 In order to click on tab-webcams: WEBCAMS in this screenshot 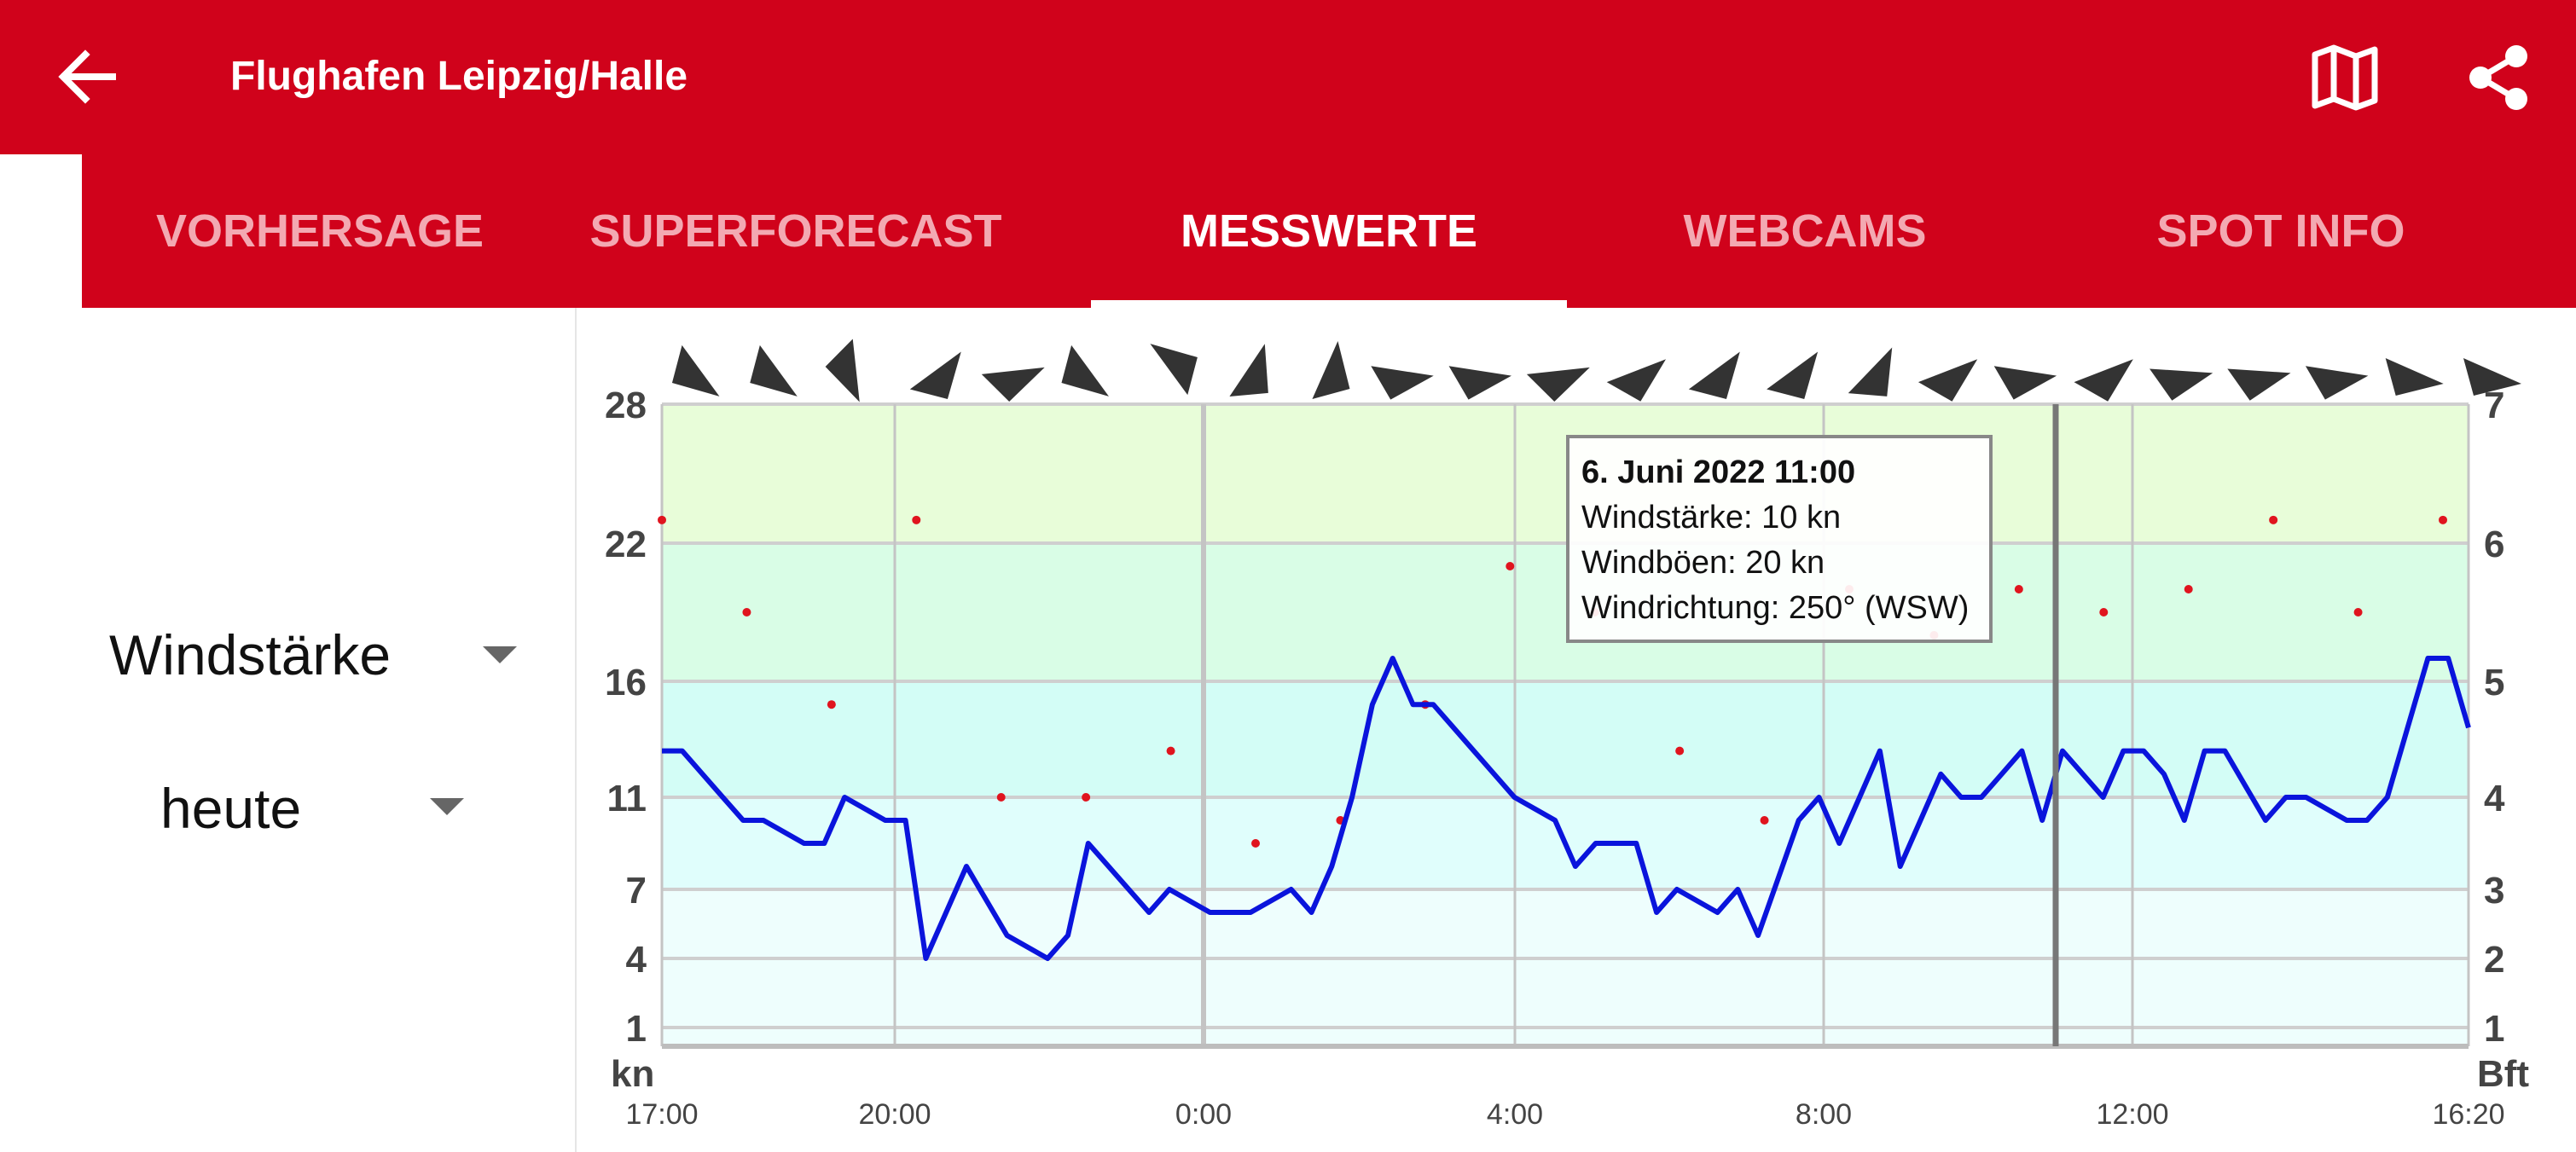, I will do `click(1805, 232)`.